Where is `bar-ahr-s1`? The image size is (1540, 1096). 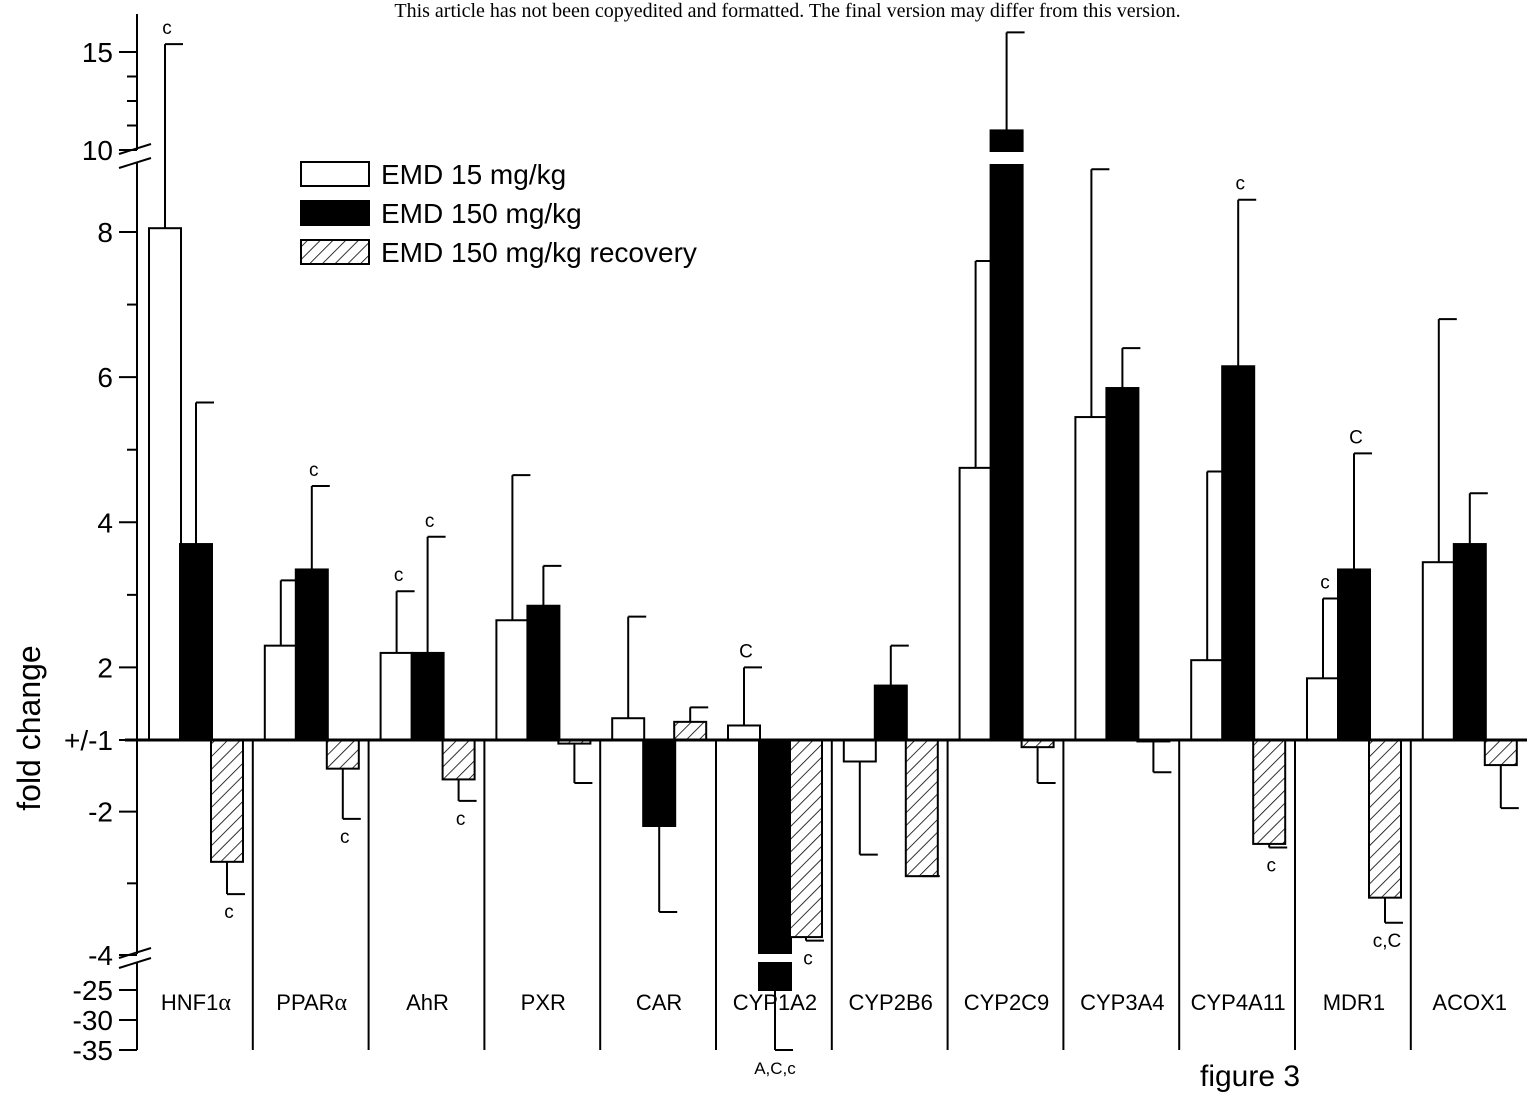 bar-ahr-s1 is located at coordinates (396, 696).